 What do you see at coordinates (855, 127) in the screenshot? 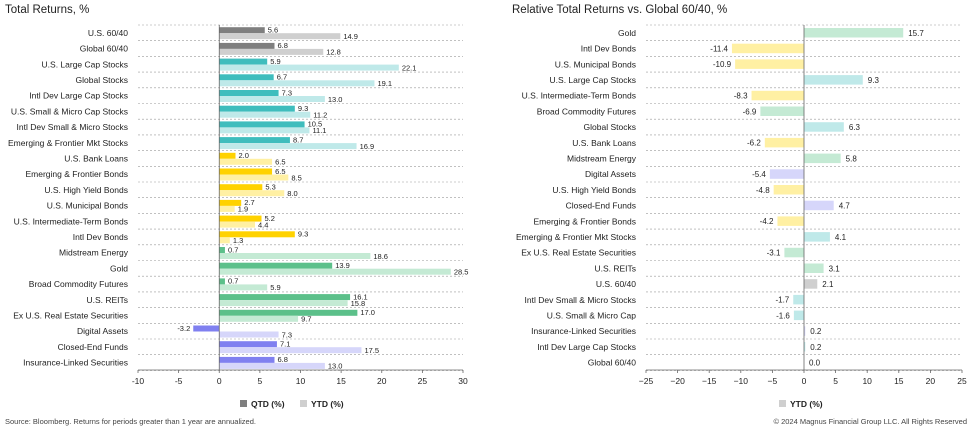
I see `value-label: 6.3` at bounding box center [855, 127].